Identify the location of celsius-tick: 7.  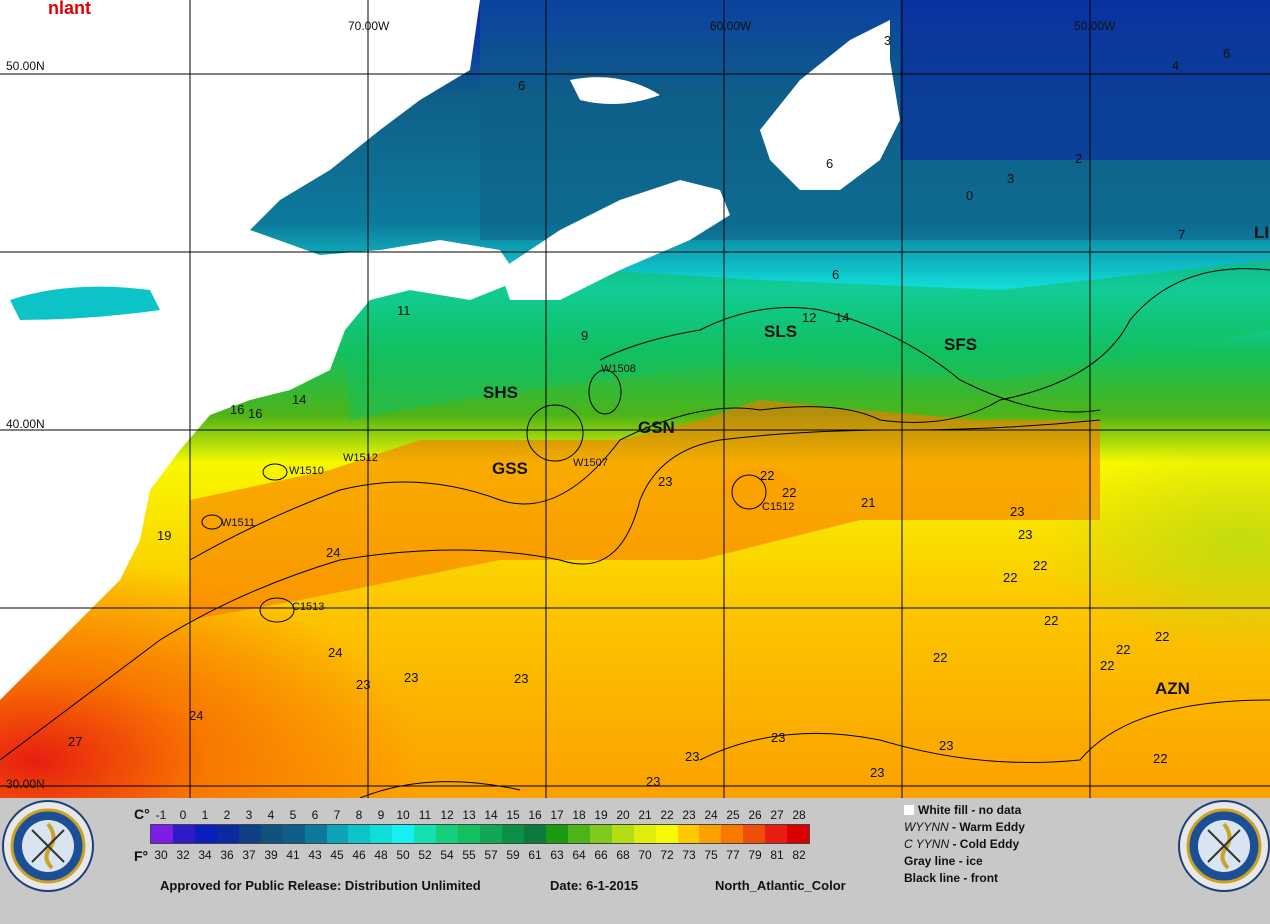
(337, 815).